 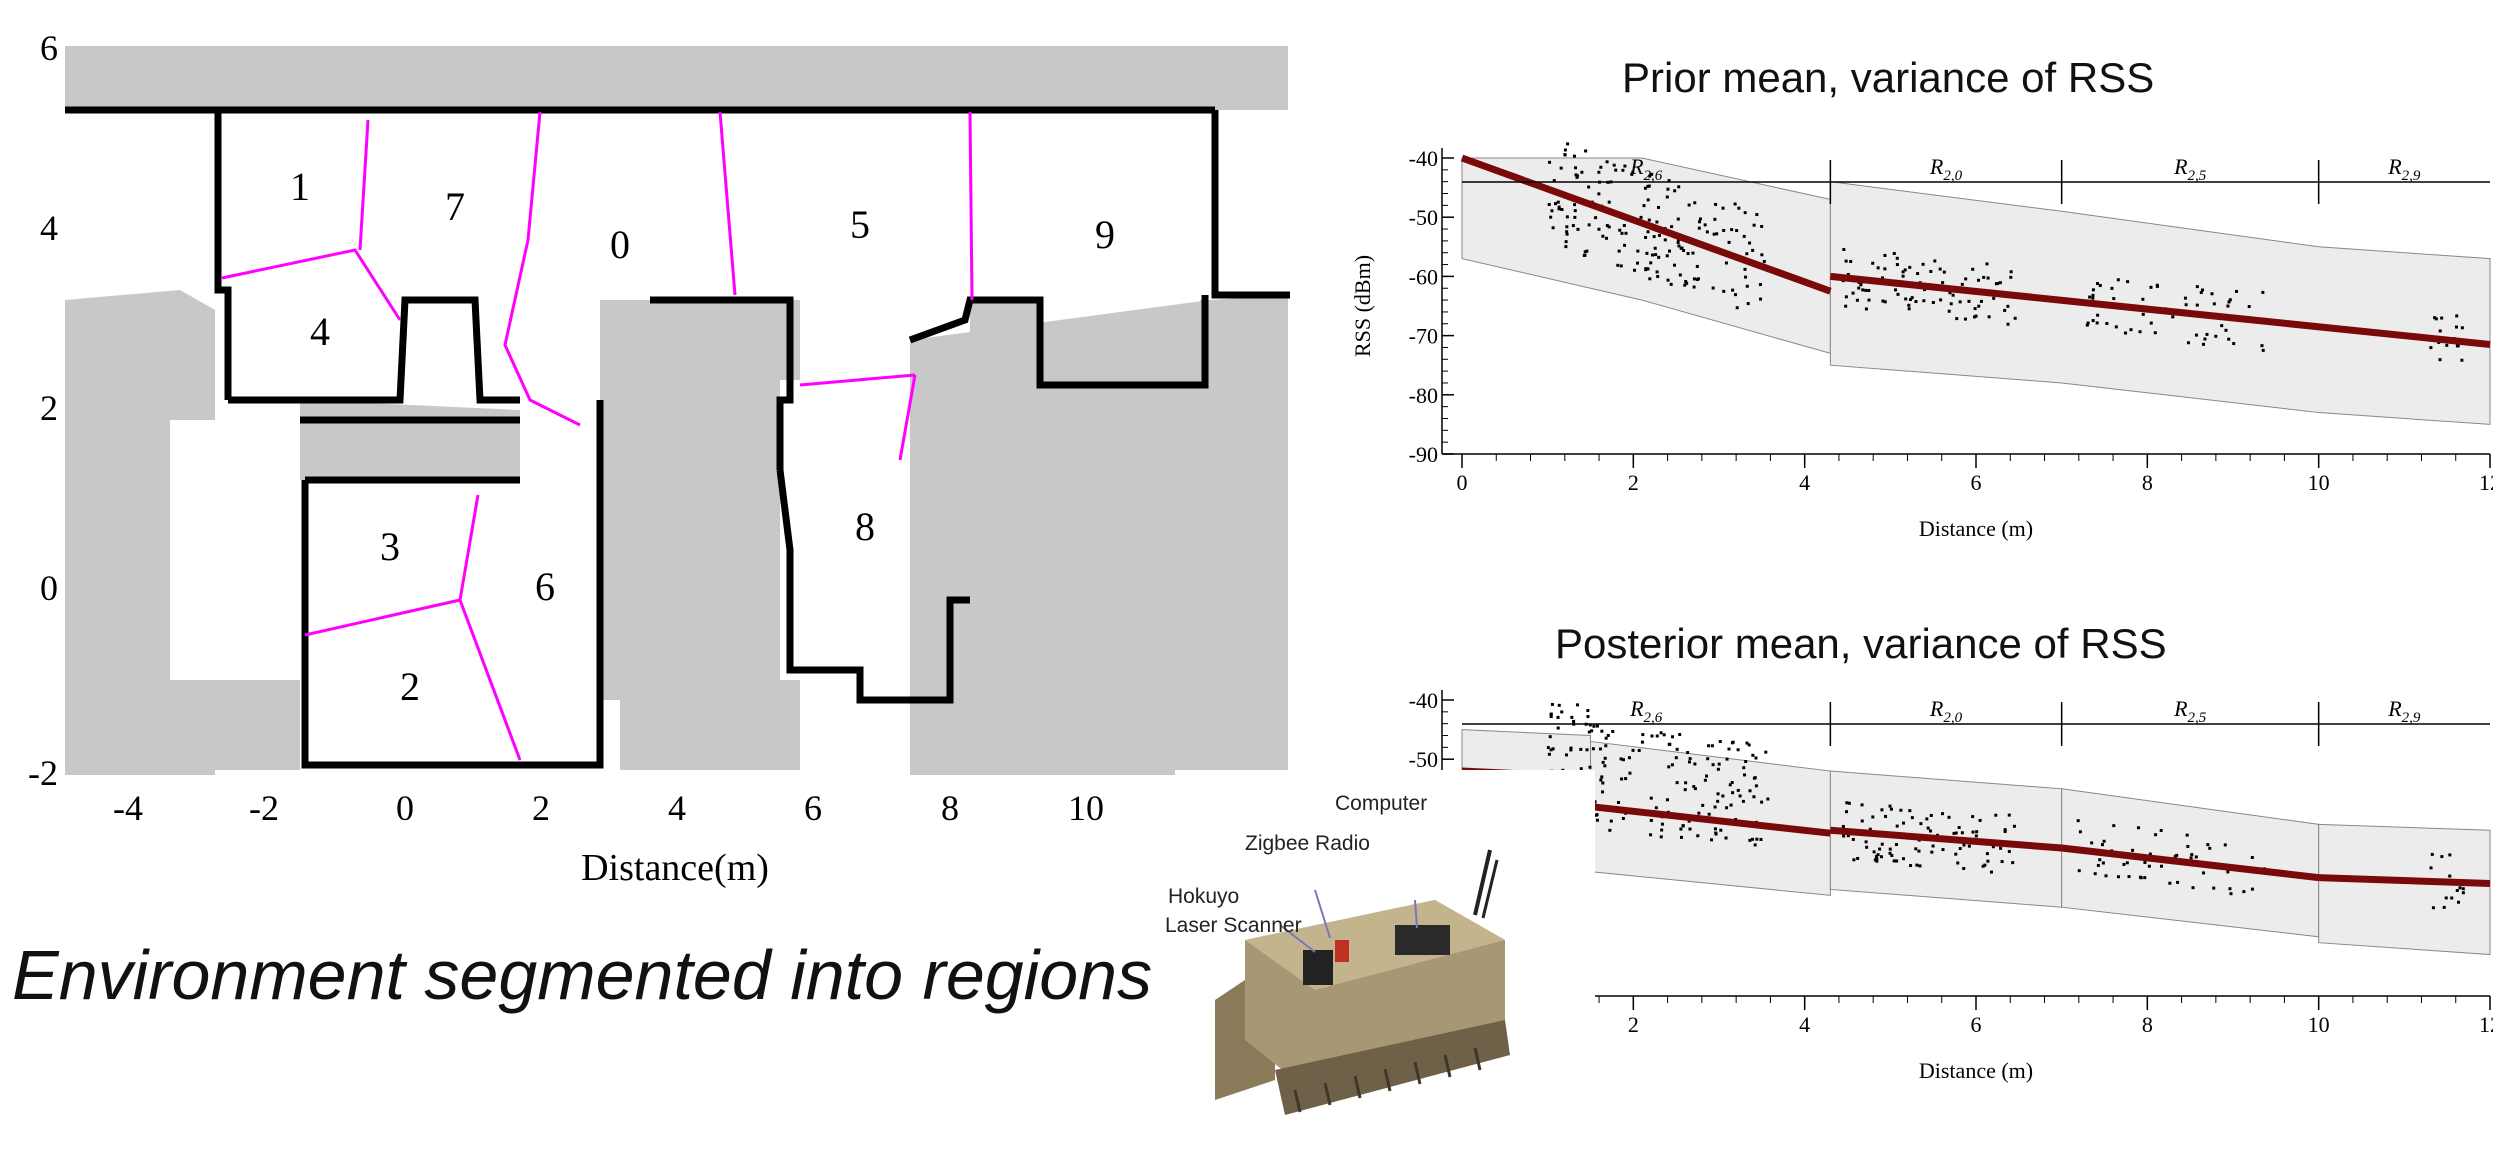 What do you see at coordinates (545, 586) in the screenshot?
I see `region-label-6: 6` at bounding box center [545, 586].